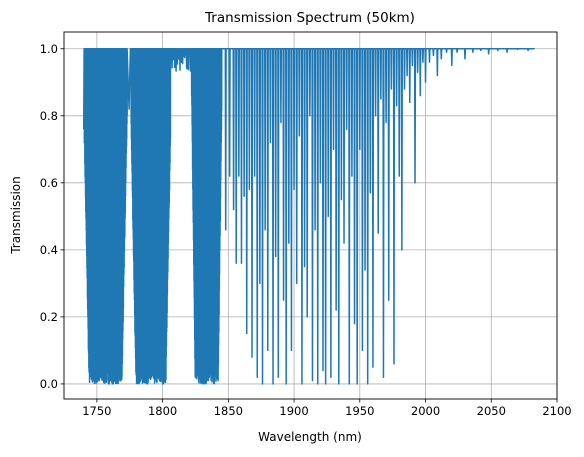 The image size is (584, 457). What do you see at coordinates (49, 250) in the screenshot?
I see `y-tick-label: 0.4` at bounding box center [49, 250].